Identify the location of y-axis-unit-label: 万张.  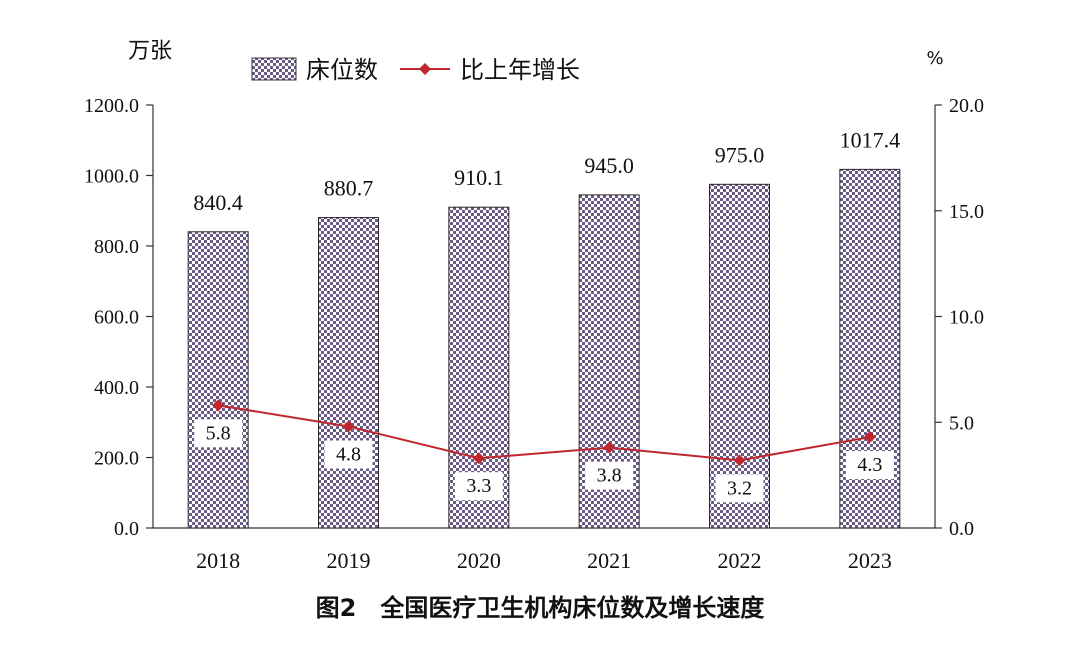
(150, 51).